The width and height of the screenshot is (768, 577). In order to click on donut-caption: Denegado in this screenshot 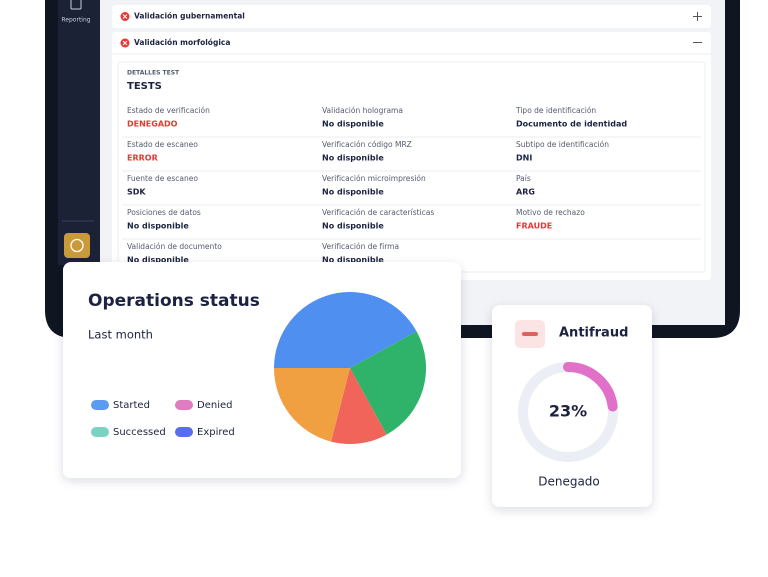, I will do `click(569, 482)`.